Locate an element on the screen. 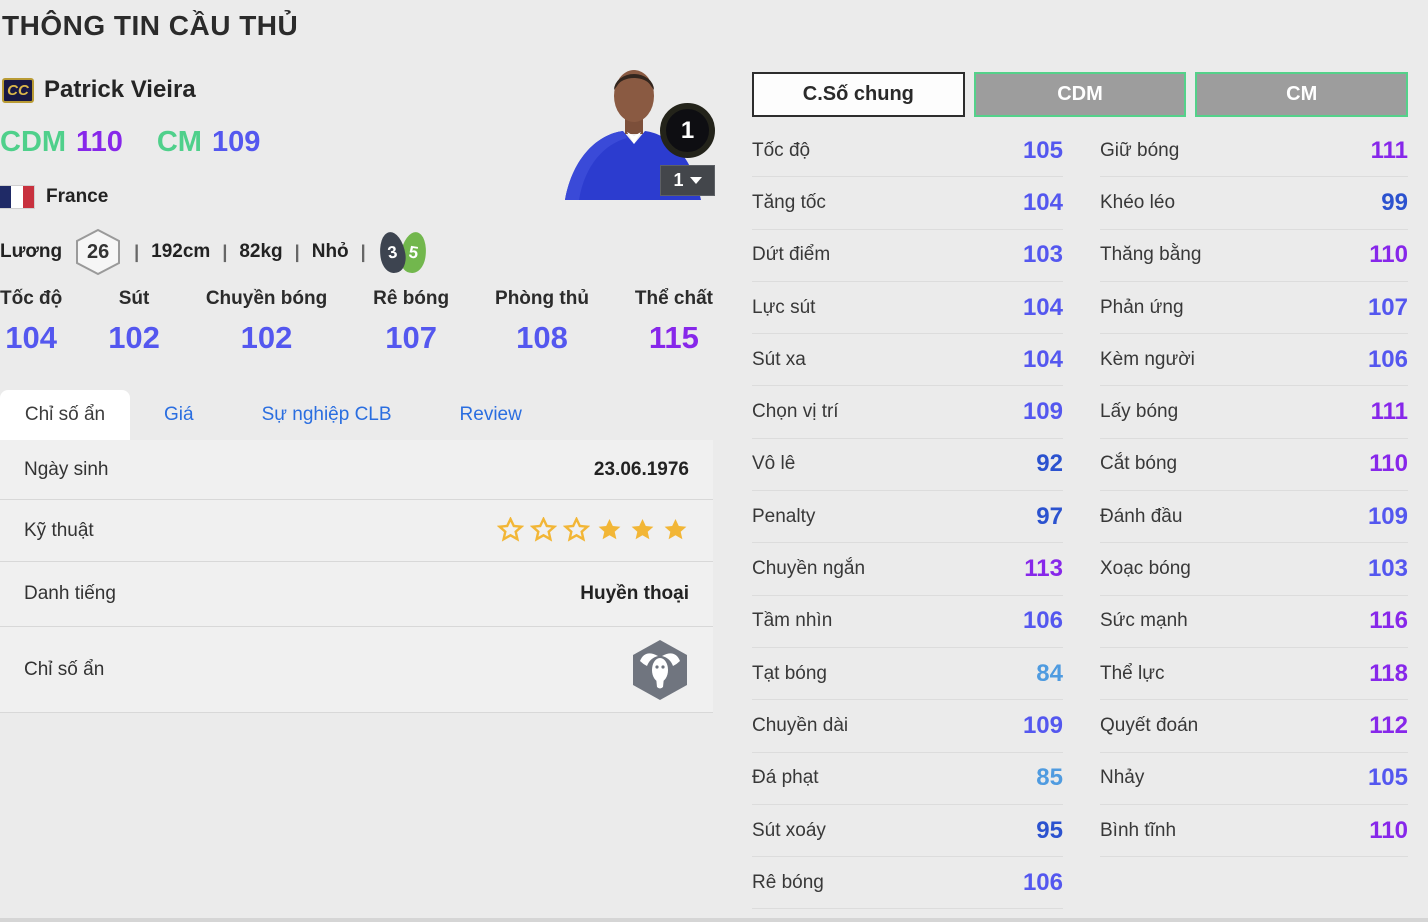 The image size is (1428, 922). tab-club-career: Sự nghiệp CLB is located at coordinates (326, 414).